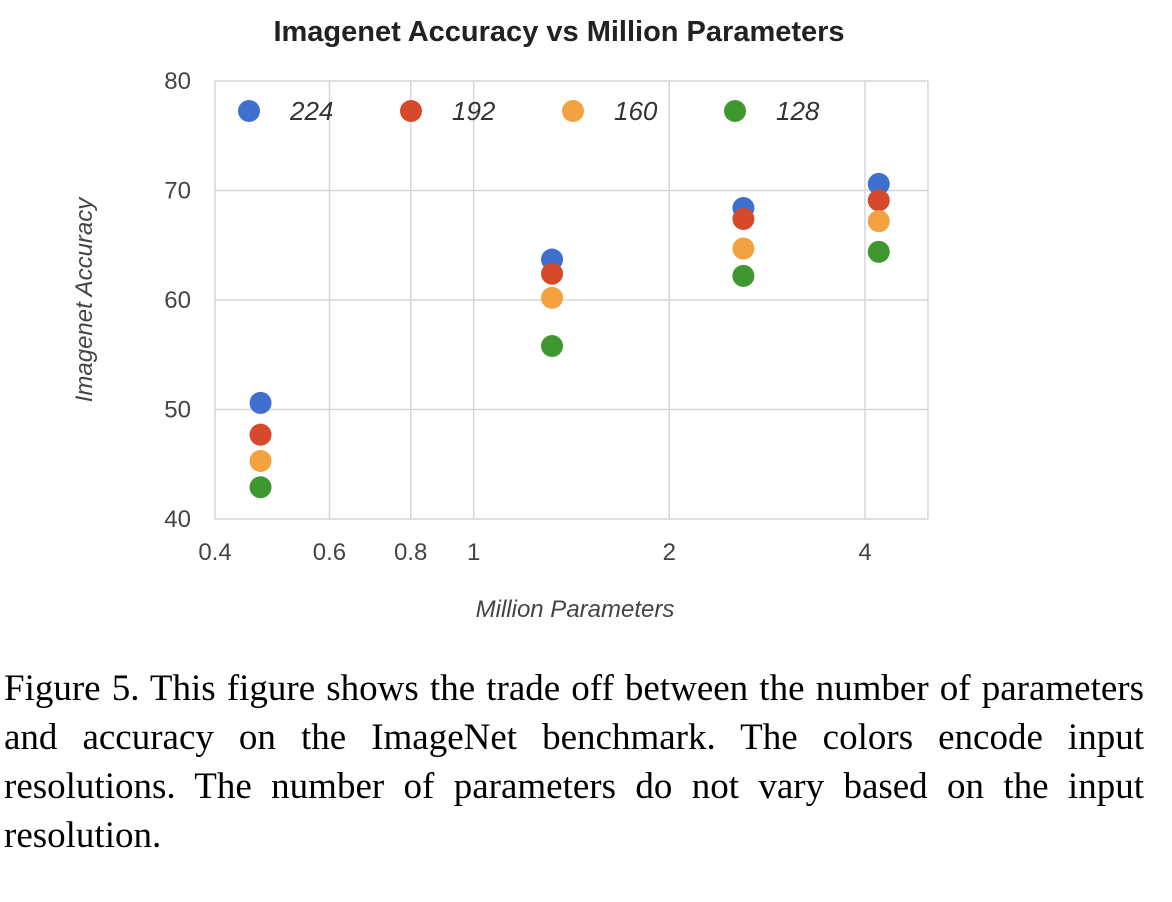 This screenshot has height=902, width=1172. What do you see at coordinates (636, 111) in the screenshot?
I see `legend-label-160: 160` at bounding box center [636, 111].